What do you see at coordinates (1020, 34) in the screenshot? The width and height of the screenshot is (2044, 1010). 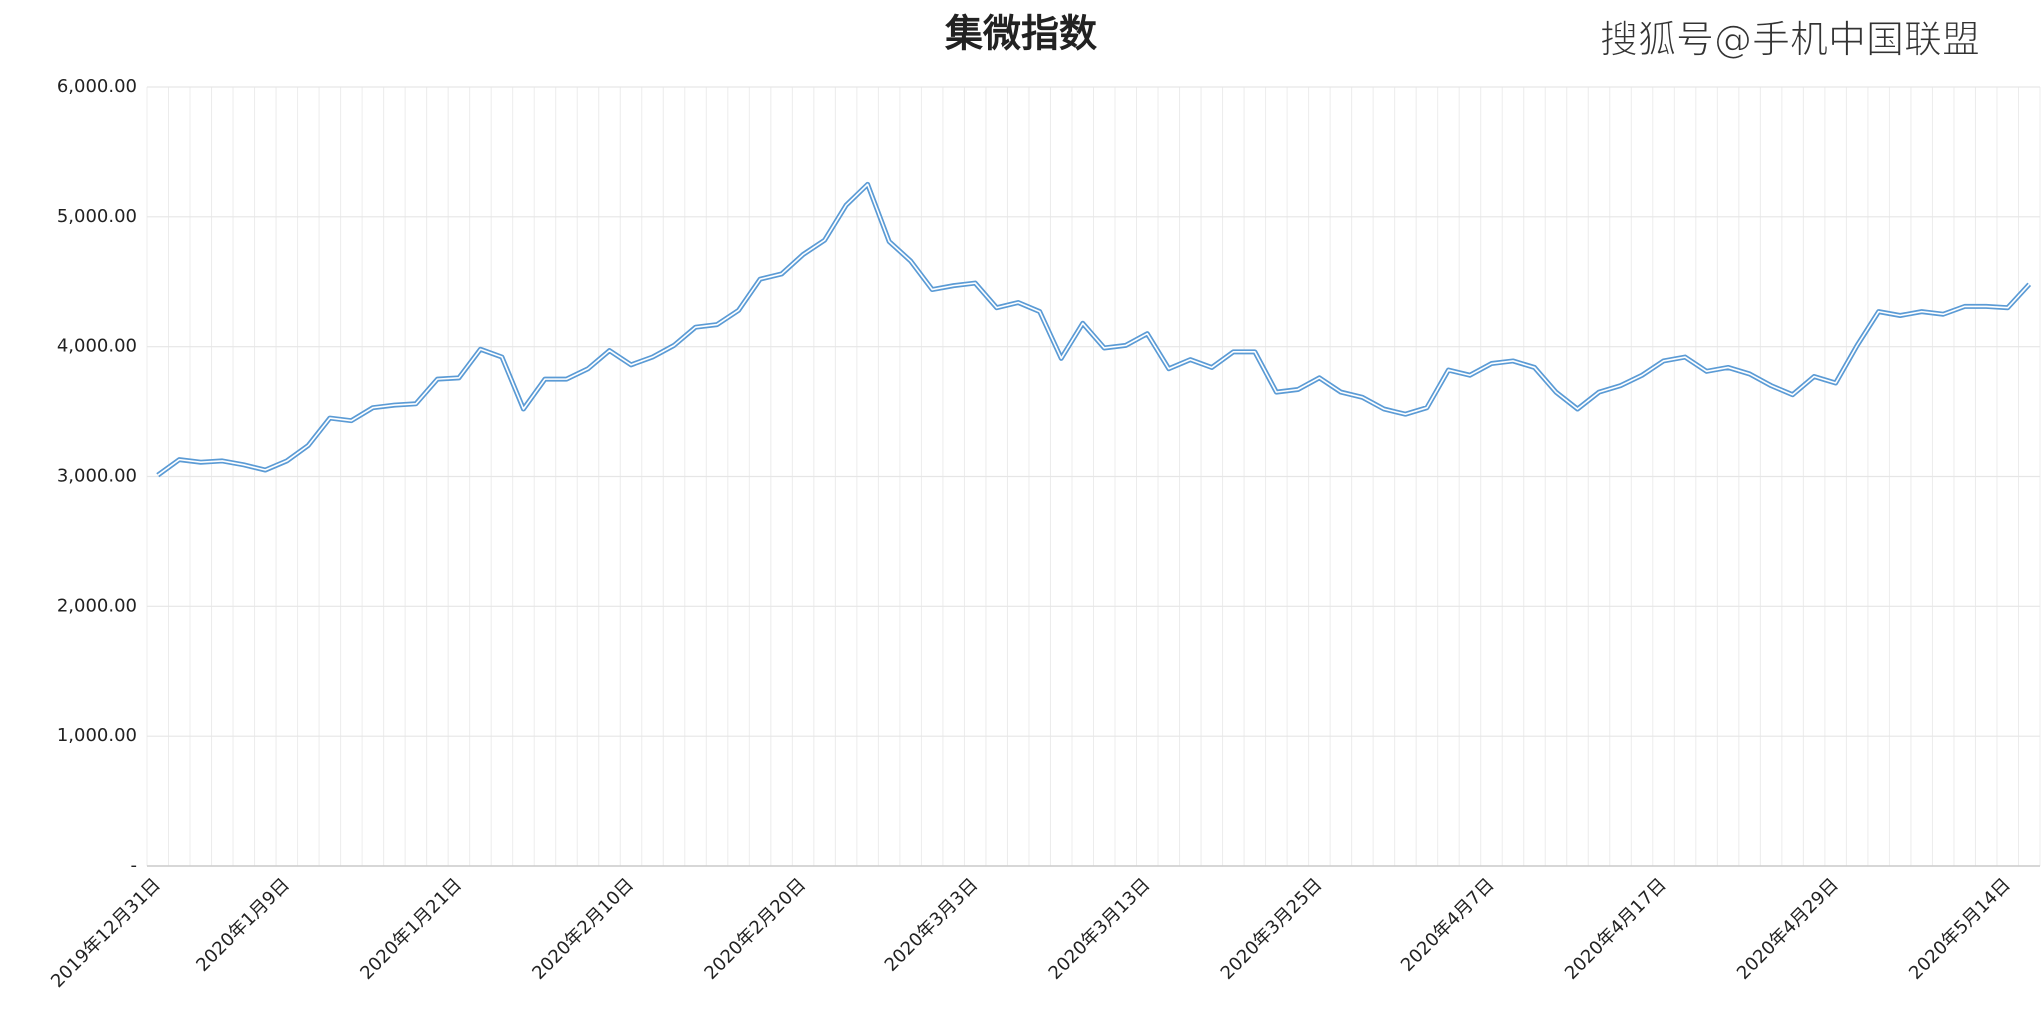 I see `chart-title: 集微指数` at bounding box center [1020, 34].